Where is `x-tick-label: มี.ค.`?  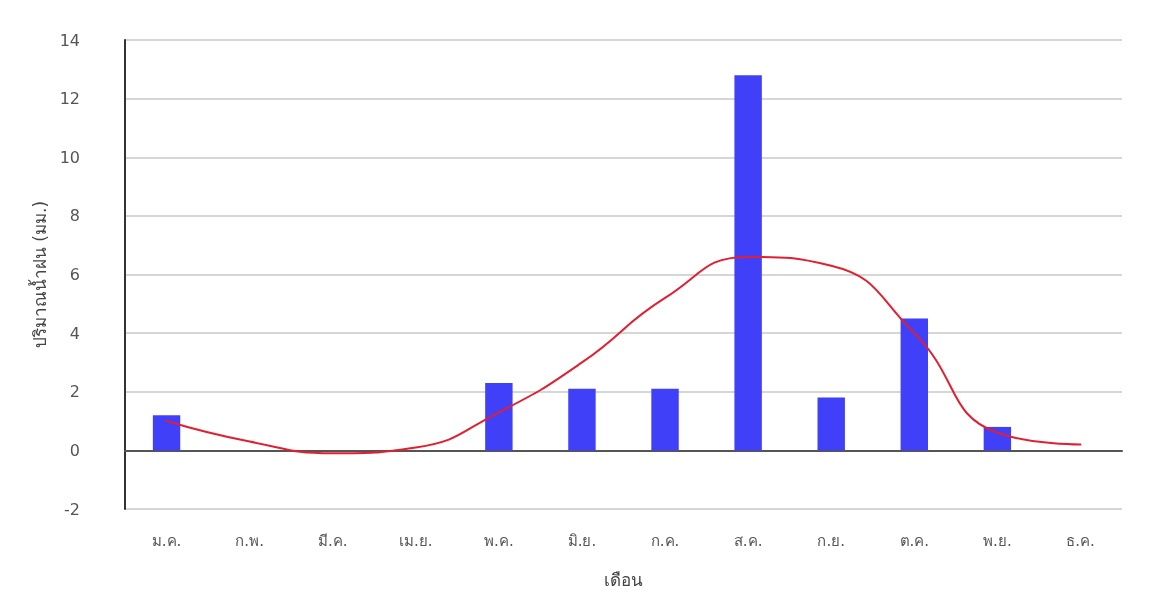
x-tick-label: มี.ค. is located at coordinates (332, 540).